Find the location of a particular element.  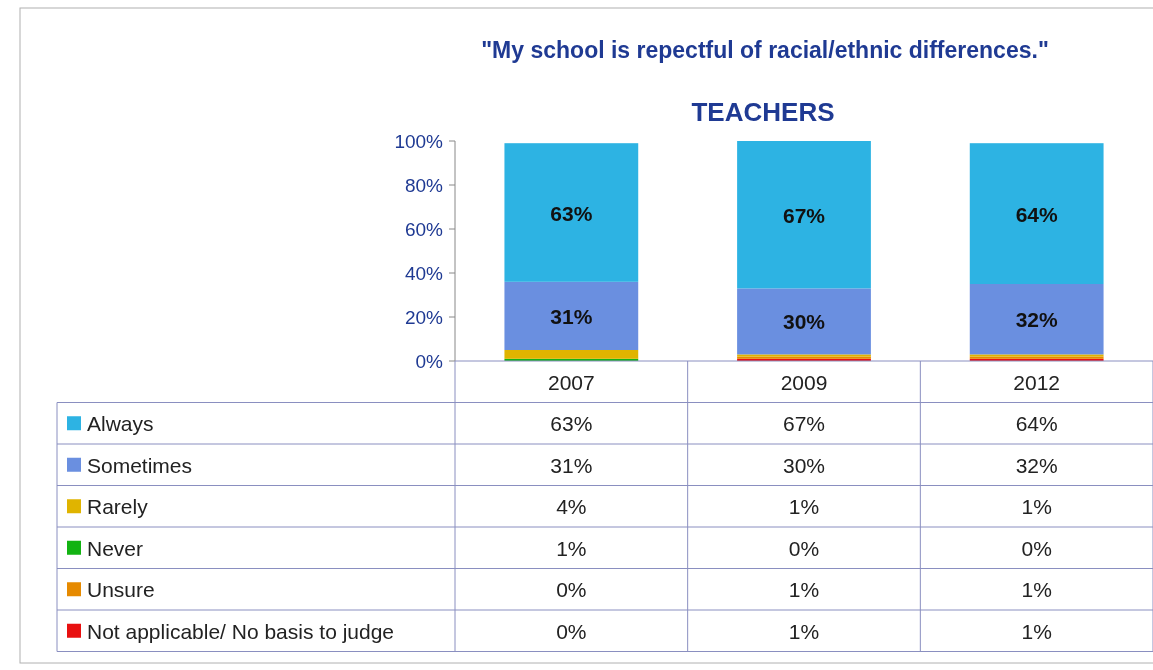

data-label: 32% is located at coordinates (1036, 465).